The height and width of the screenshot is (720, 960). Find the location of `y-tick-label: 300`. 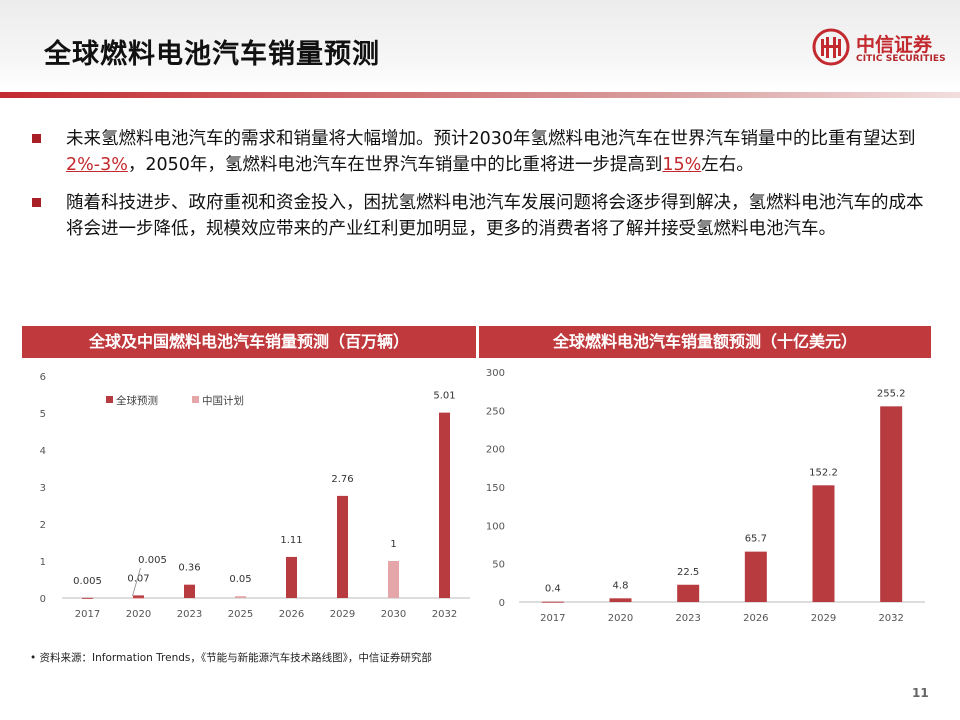

y-tick-label: 300 is located at coordinates (495, 373).